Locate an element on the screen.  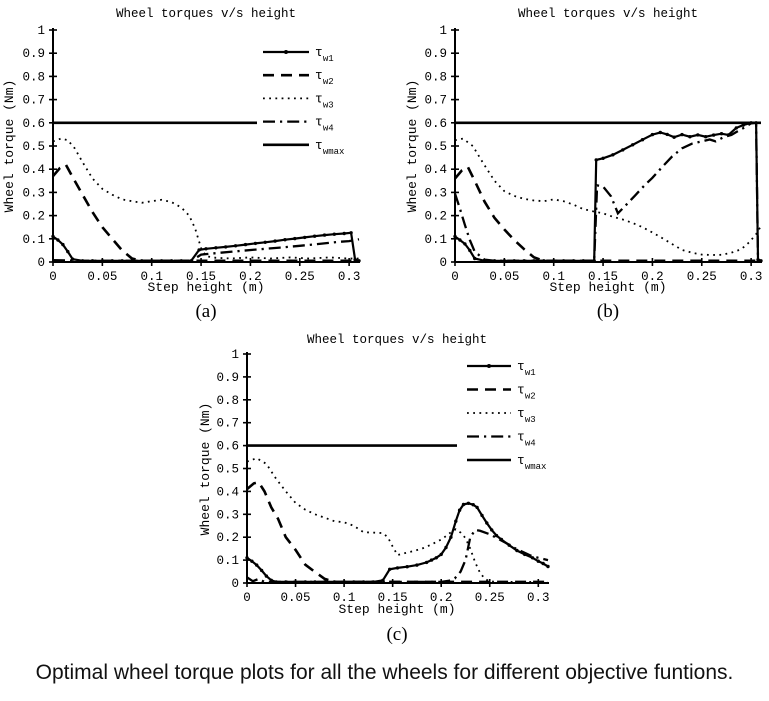
y-tick-label: 0 is located at coordinates (41, 263).